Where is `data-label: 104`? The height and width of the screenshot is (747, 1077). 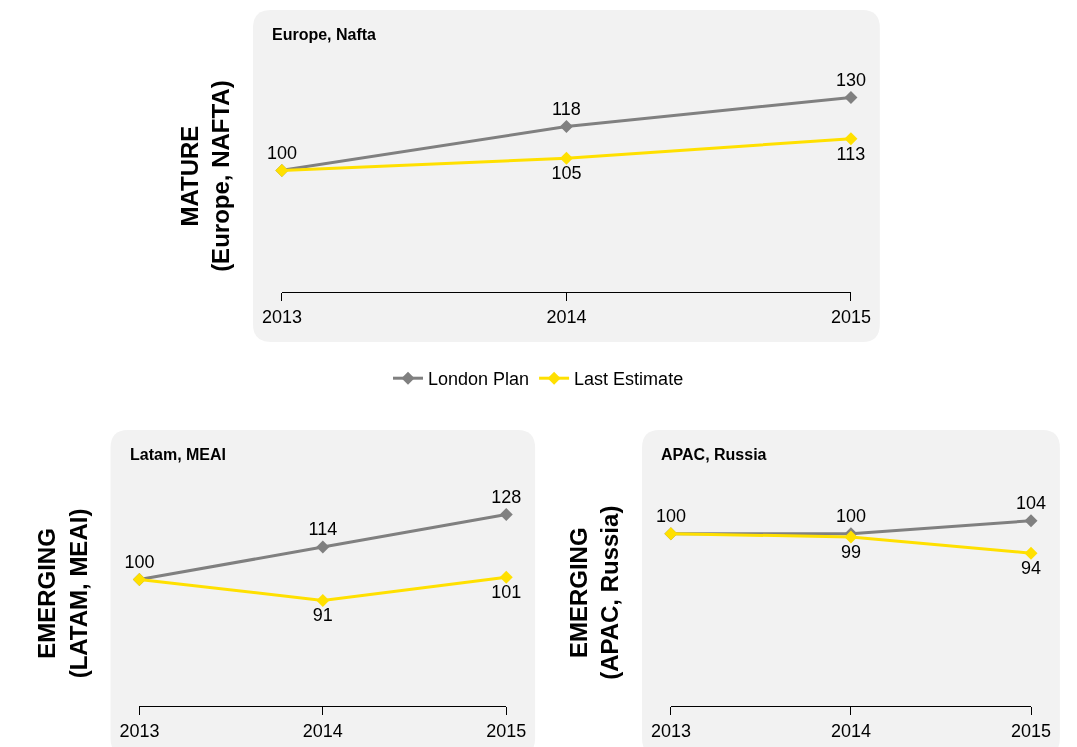
data-label: 104 is located at coordinates (1031, 502).